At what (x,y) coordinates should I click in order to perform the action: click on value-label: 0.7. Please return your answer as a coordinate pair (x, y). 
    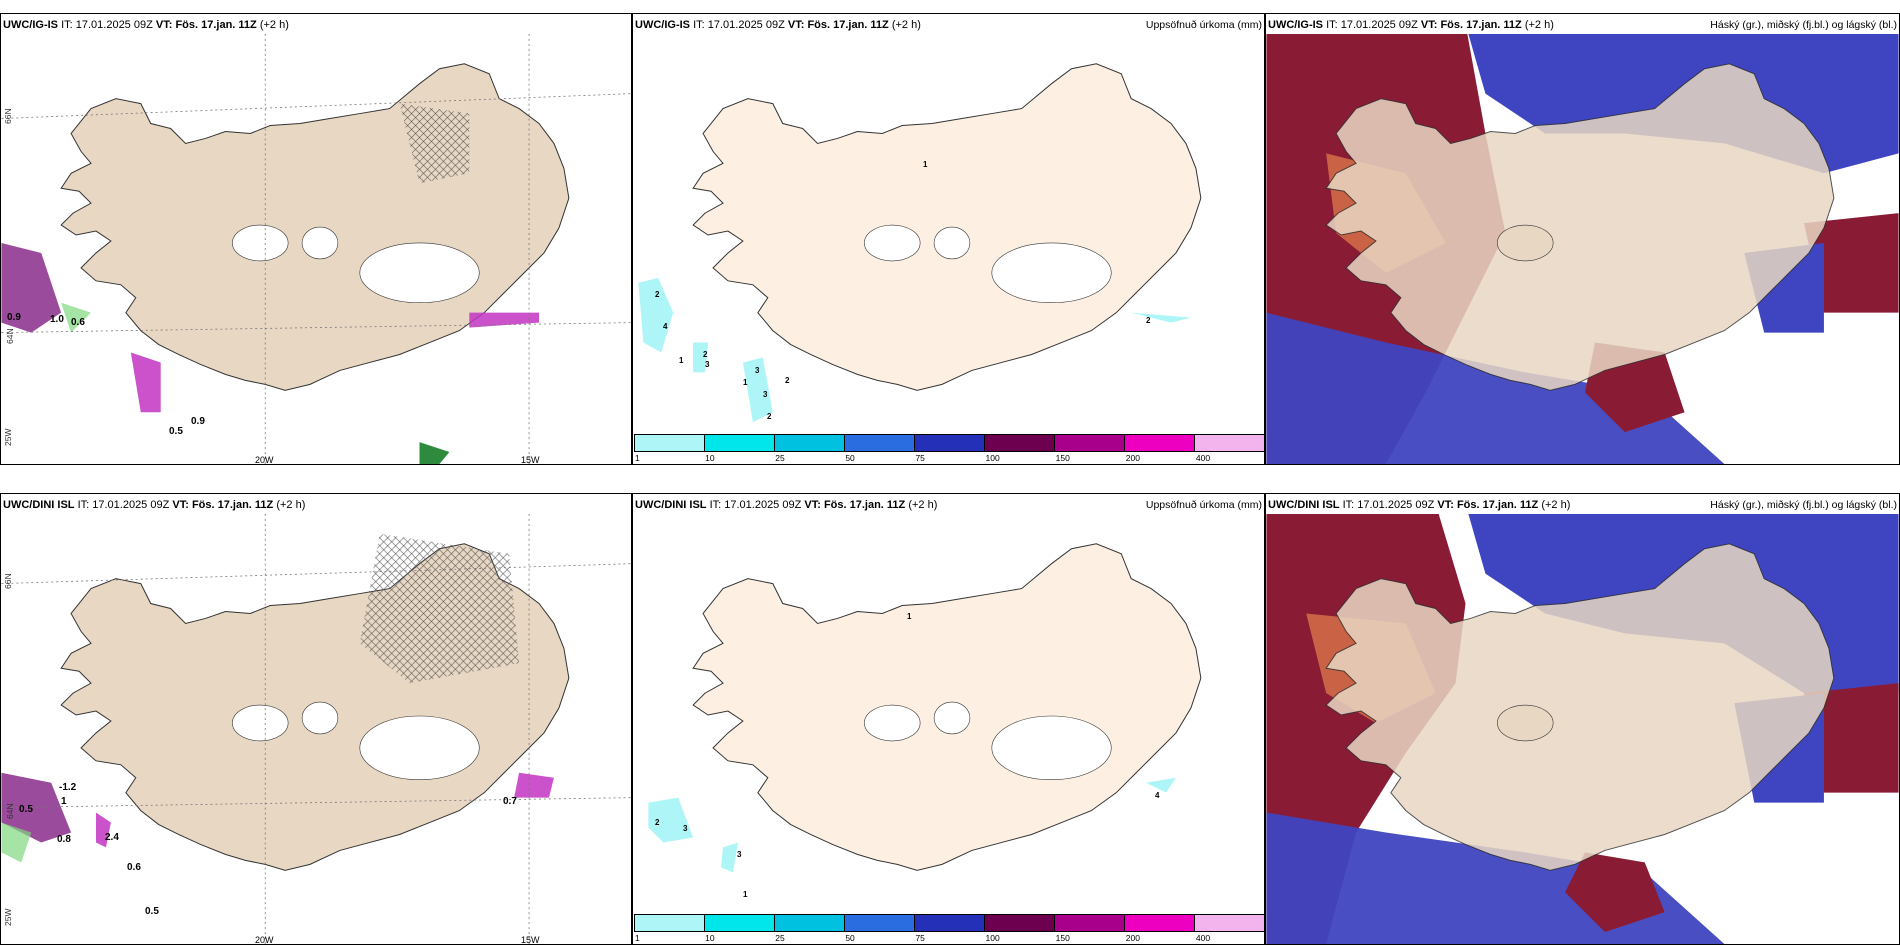
    Looking at the image, I should click on (510, 801).